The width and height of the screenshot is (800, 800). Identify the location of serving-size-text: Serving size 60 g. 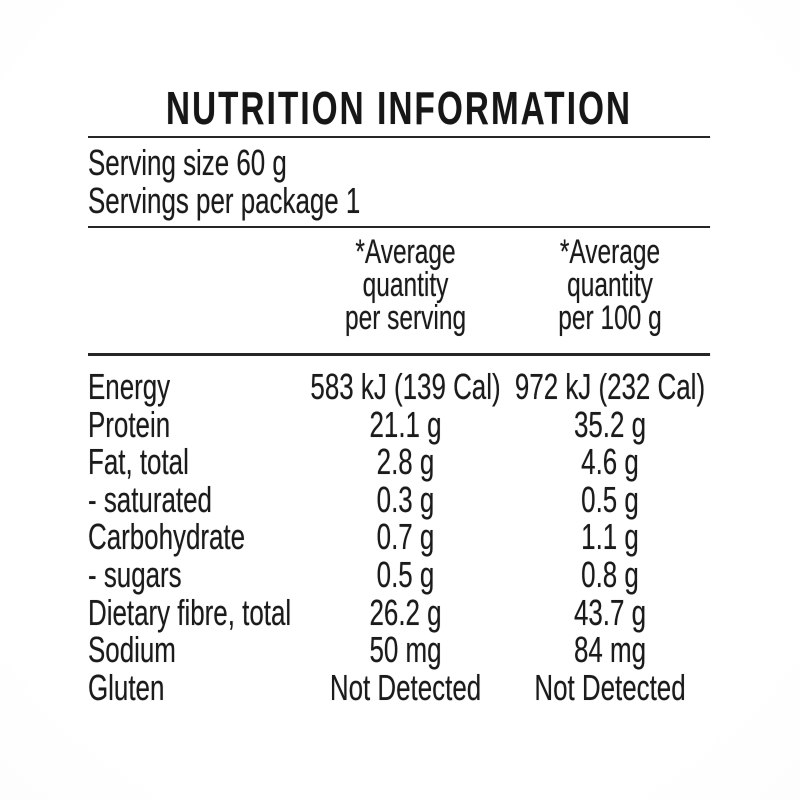
(187, 162).